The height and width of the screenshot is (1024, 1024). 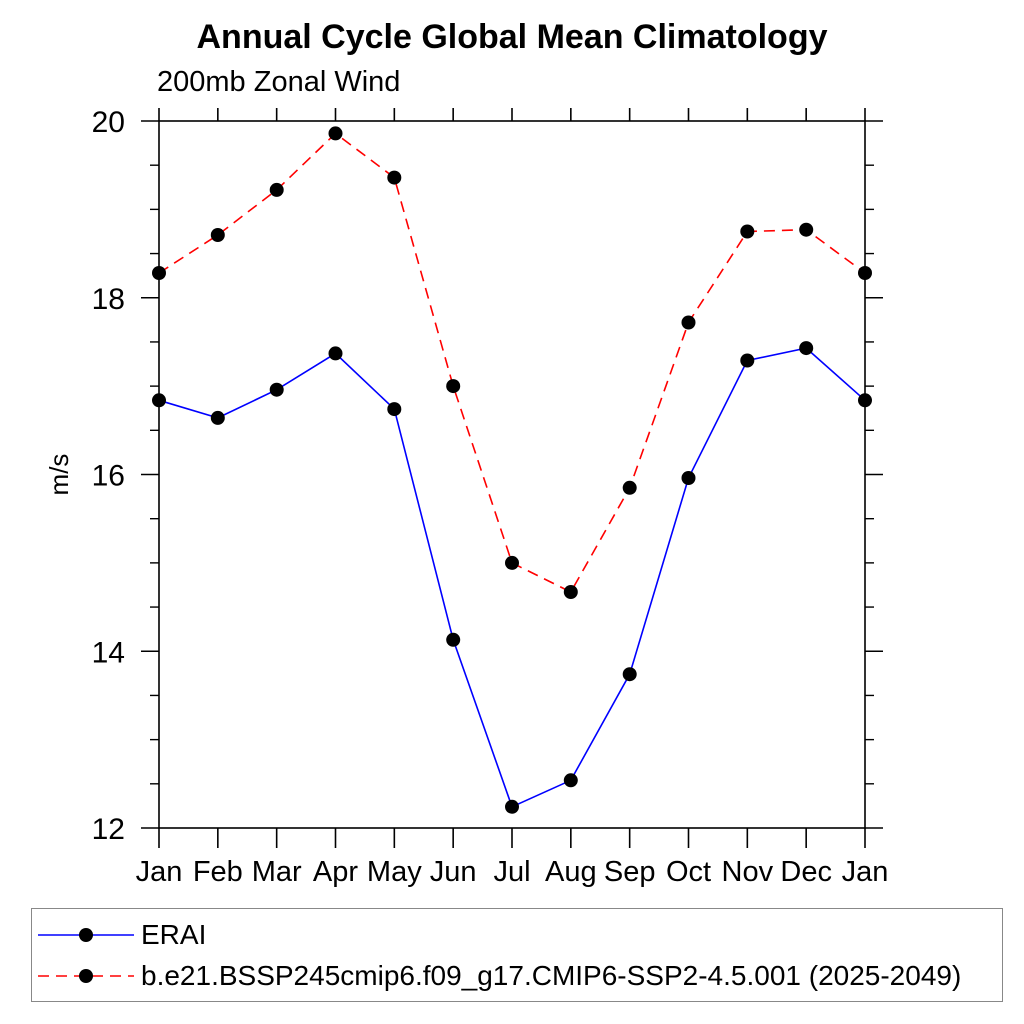 I want to click on legend-line-sample-dashed, so click(x=86, y=975).